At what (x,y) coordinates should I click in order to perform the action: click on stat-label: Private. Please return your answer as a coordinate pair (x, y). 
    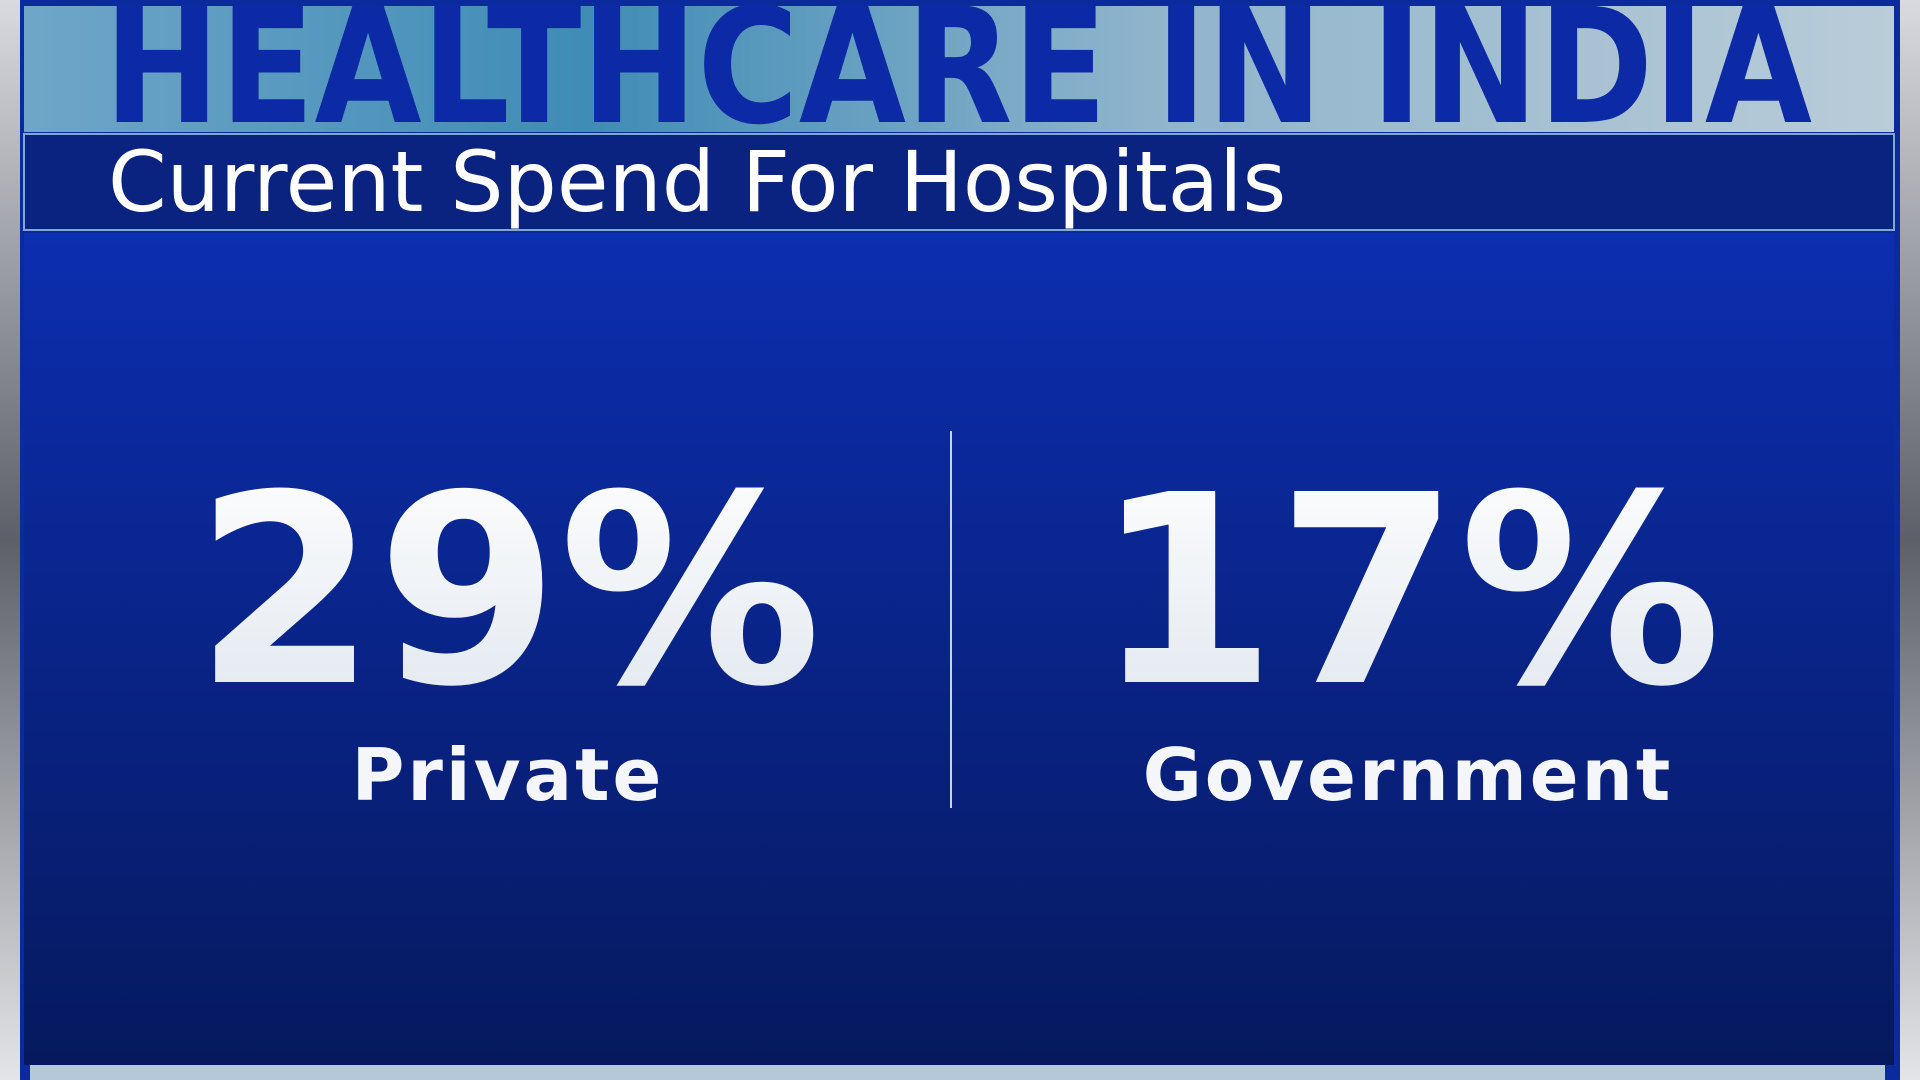
    Looking at the image, I should click on (508, 775).